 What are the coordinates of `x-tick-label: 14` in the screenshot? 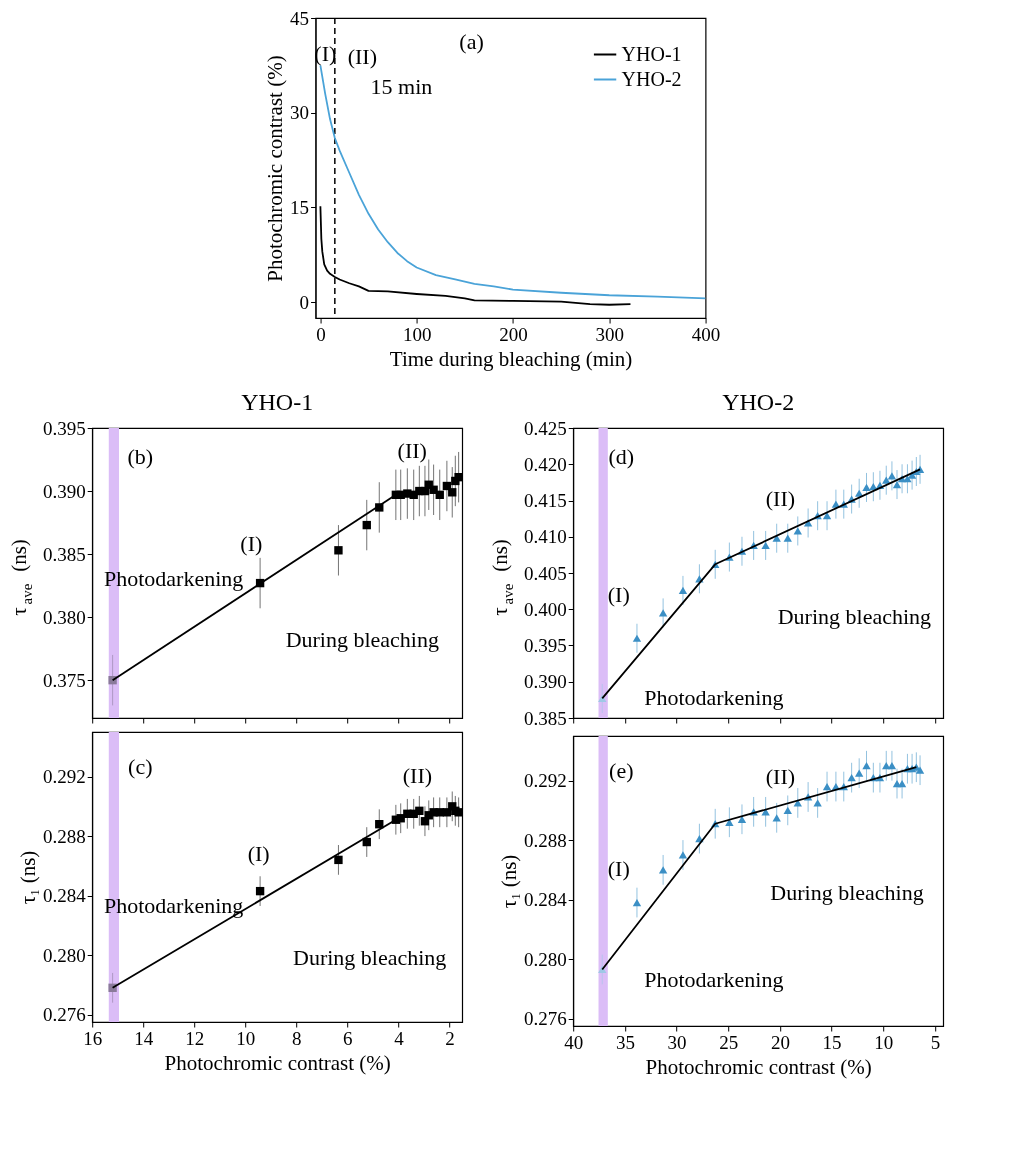 It's located at (144, 1038).